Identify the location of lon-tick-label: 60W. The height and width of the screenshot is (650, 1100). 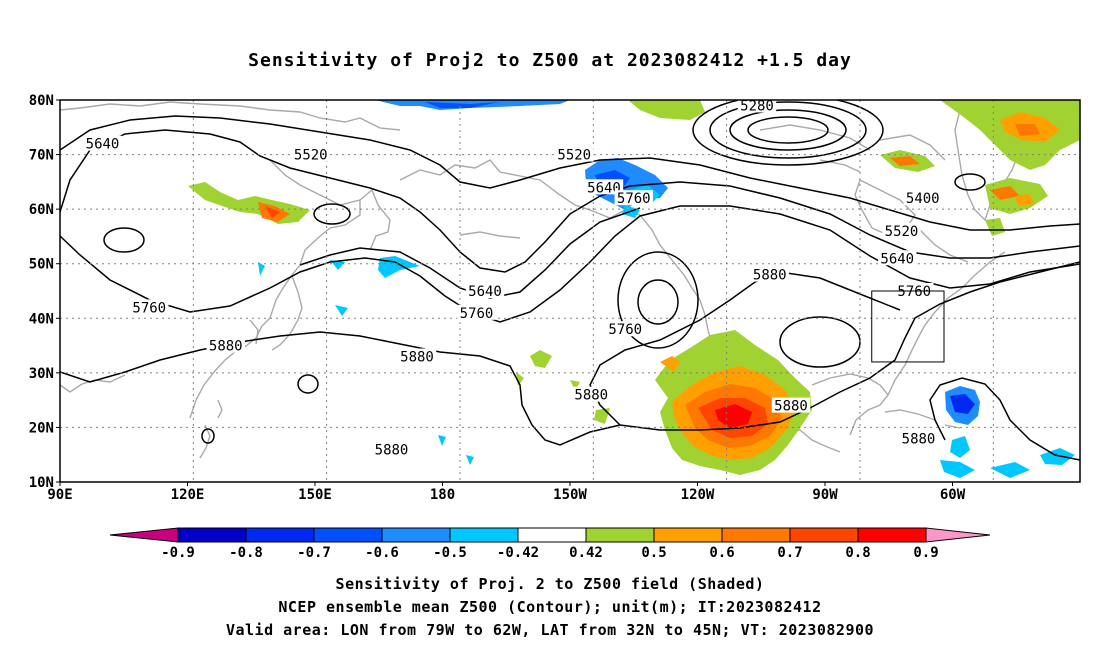
(953, 495).